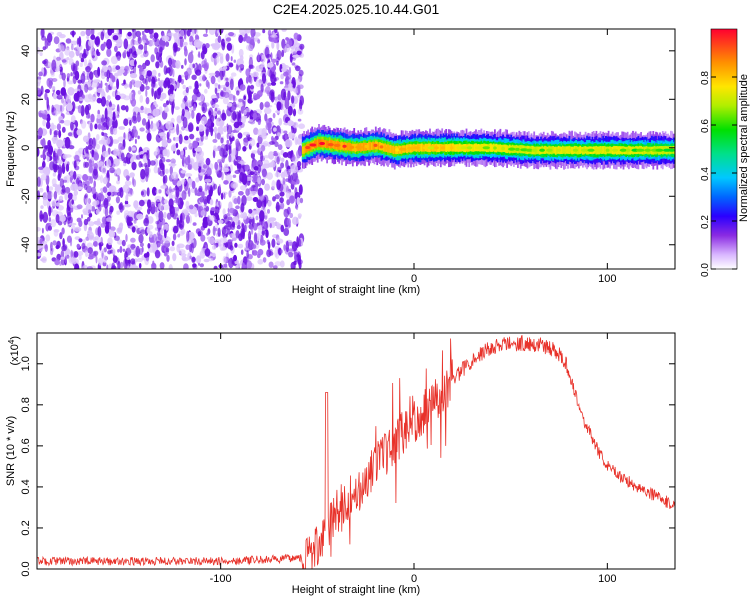  I want to click on x-tick-label: 100, so click(607, 579).